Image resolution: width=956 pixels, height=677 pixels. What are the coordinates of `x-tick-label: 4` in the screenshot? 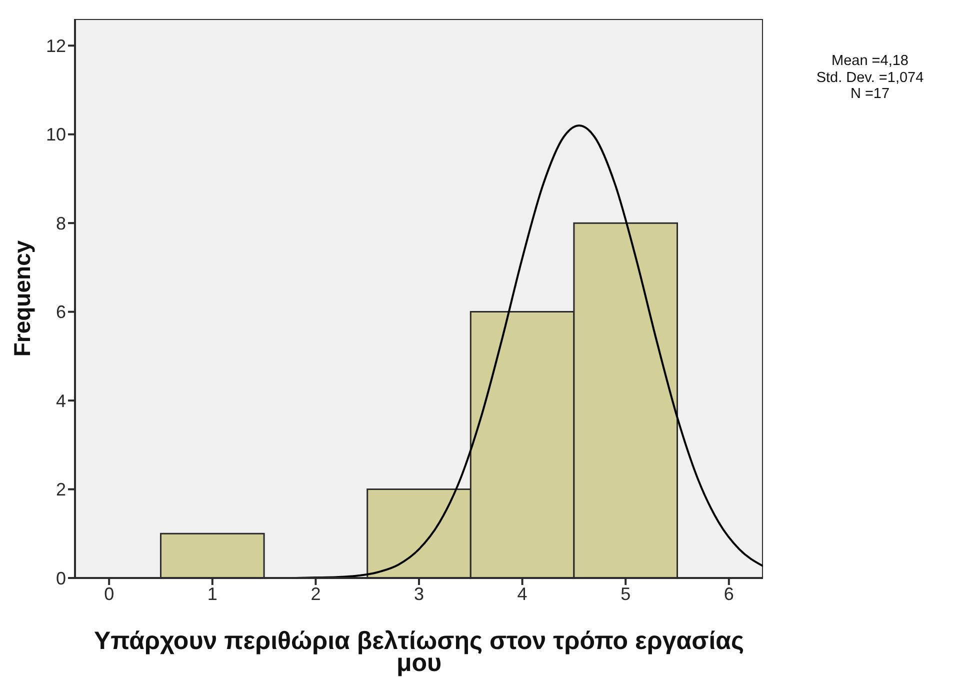 It's located at (522, 594).